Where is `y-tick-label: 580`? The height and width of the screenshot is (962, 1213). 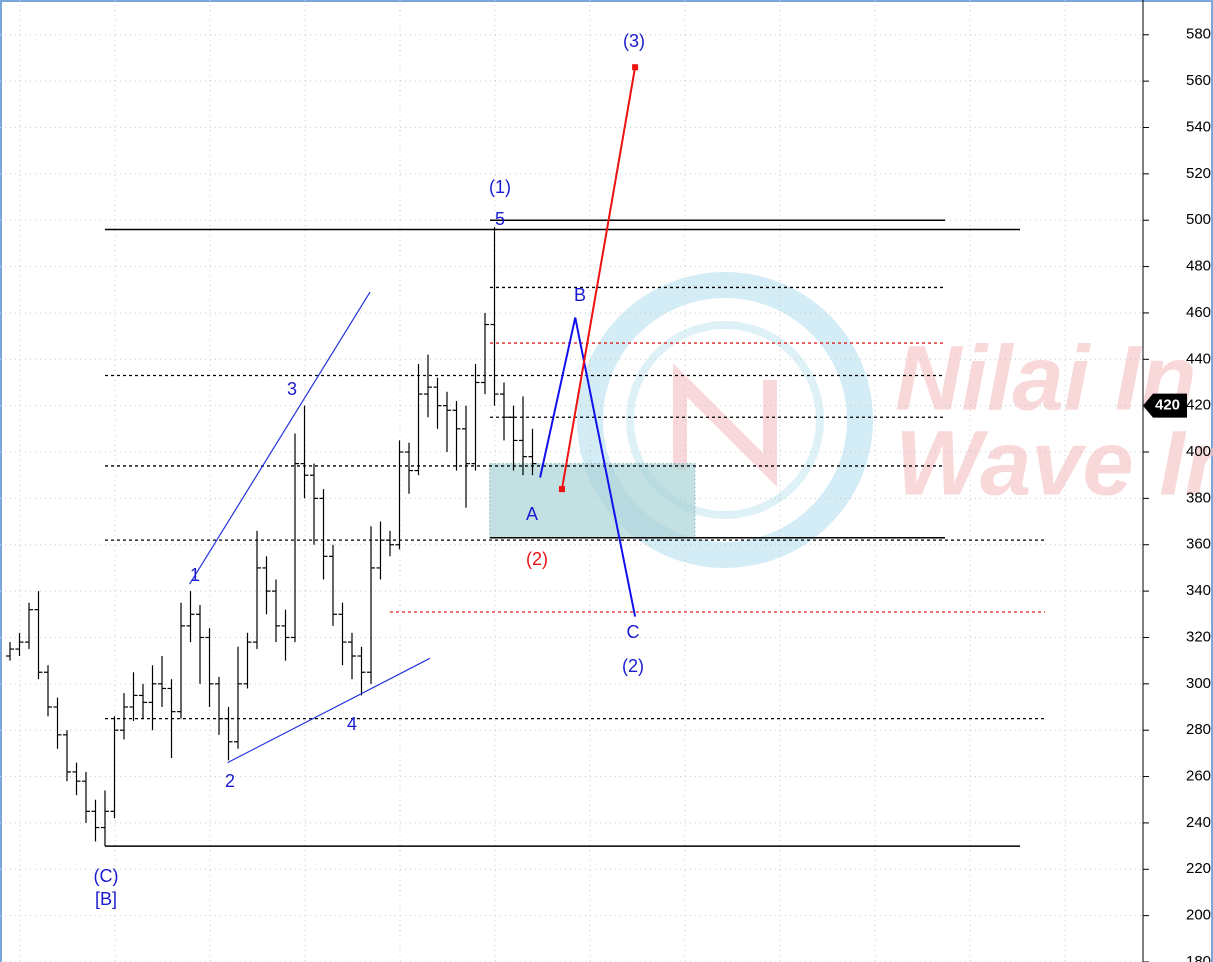 y-tick-label: 580 is located at coordinates (1198, 34).